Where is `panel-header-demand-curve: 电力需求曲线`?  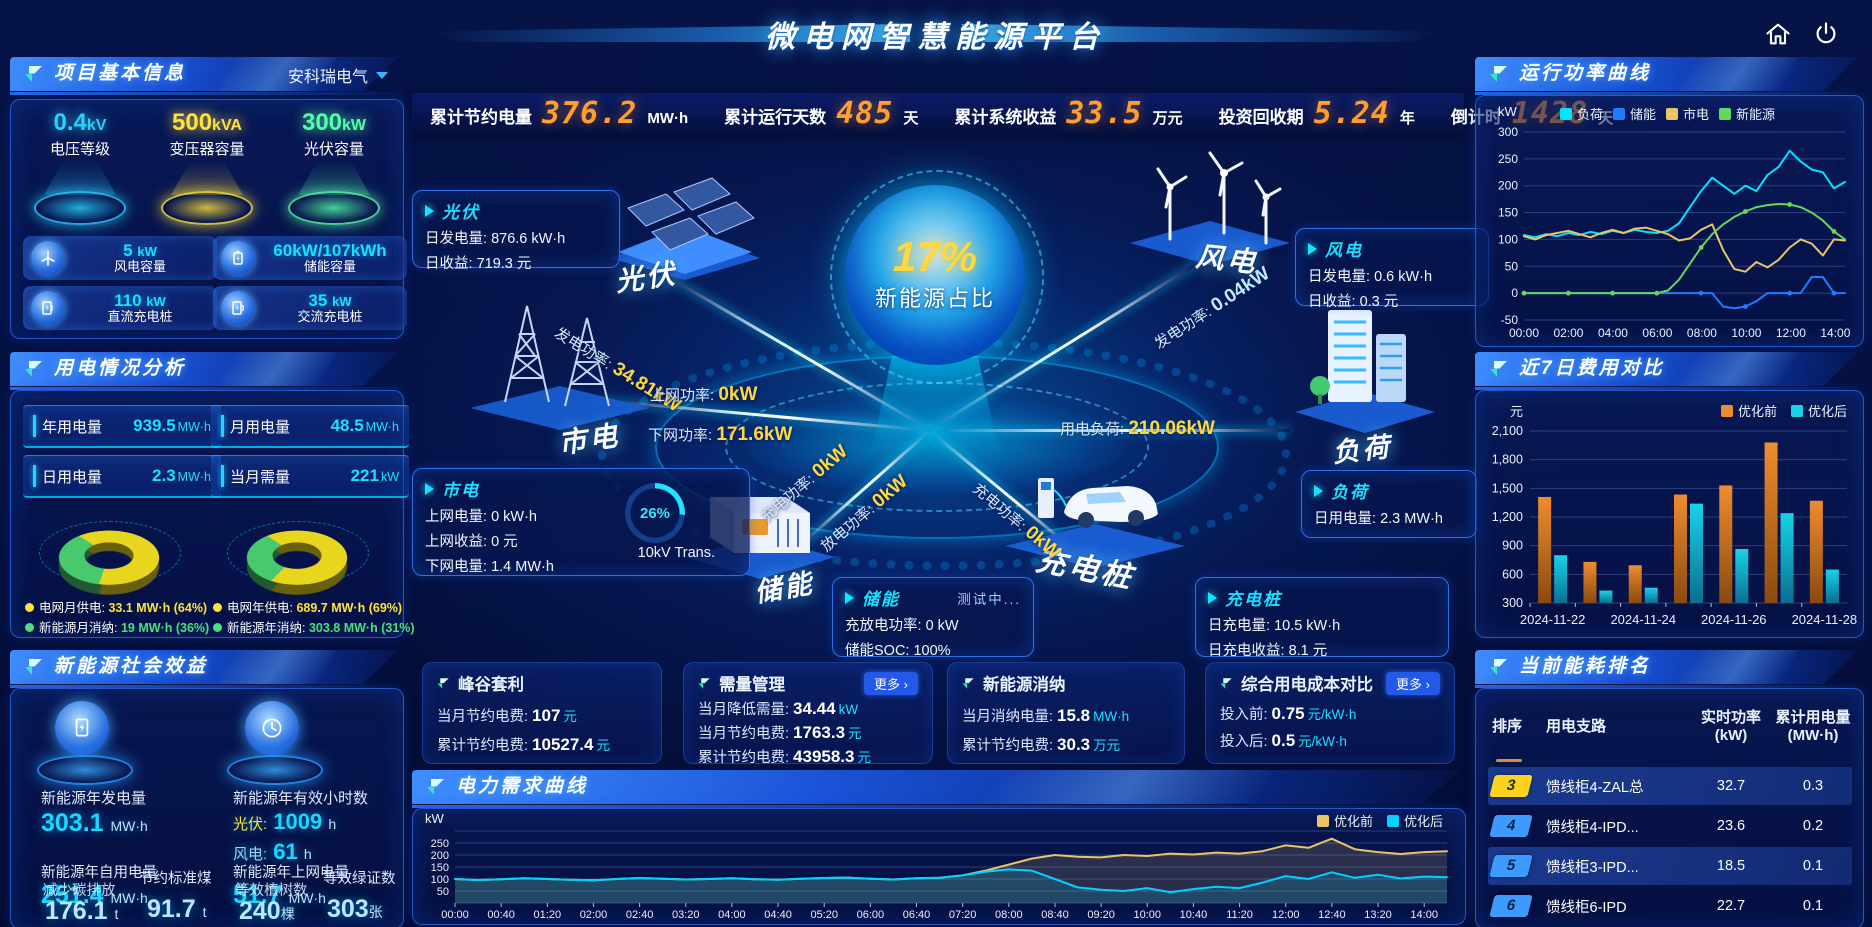 panel-header-demand-curve: 电力需求曲线 is located at coordinates (940, 789).